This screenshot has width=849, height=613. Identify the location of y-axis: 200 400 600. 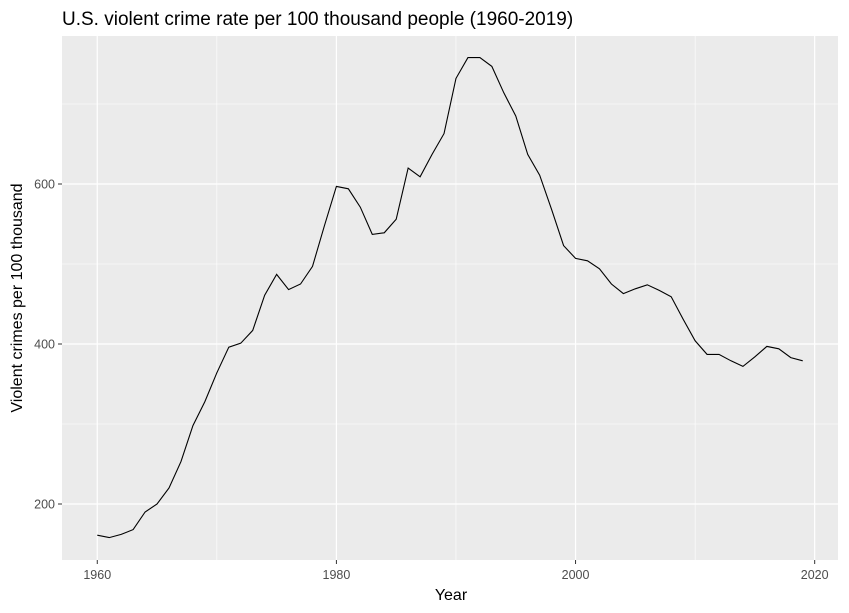
(48, 345).